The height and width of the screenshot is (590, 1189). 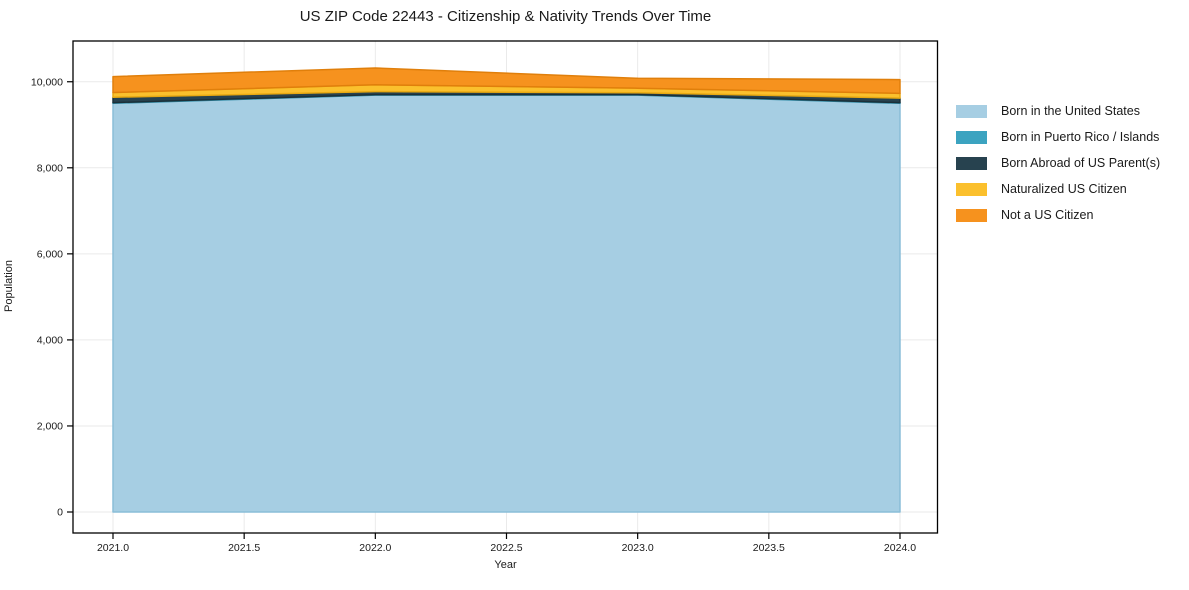 I want to click on area-not-a-us-citizen, so click(x=506, y=81).